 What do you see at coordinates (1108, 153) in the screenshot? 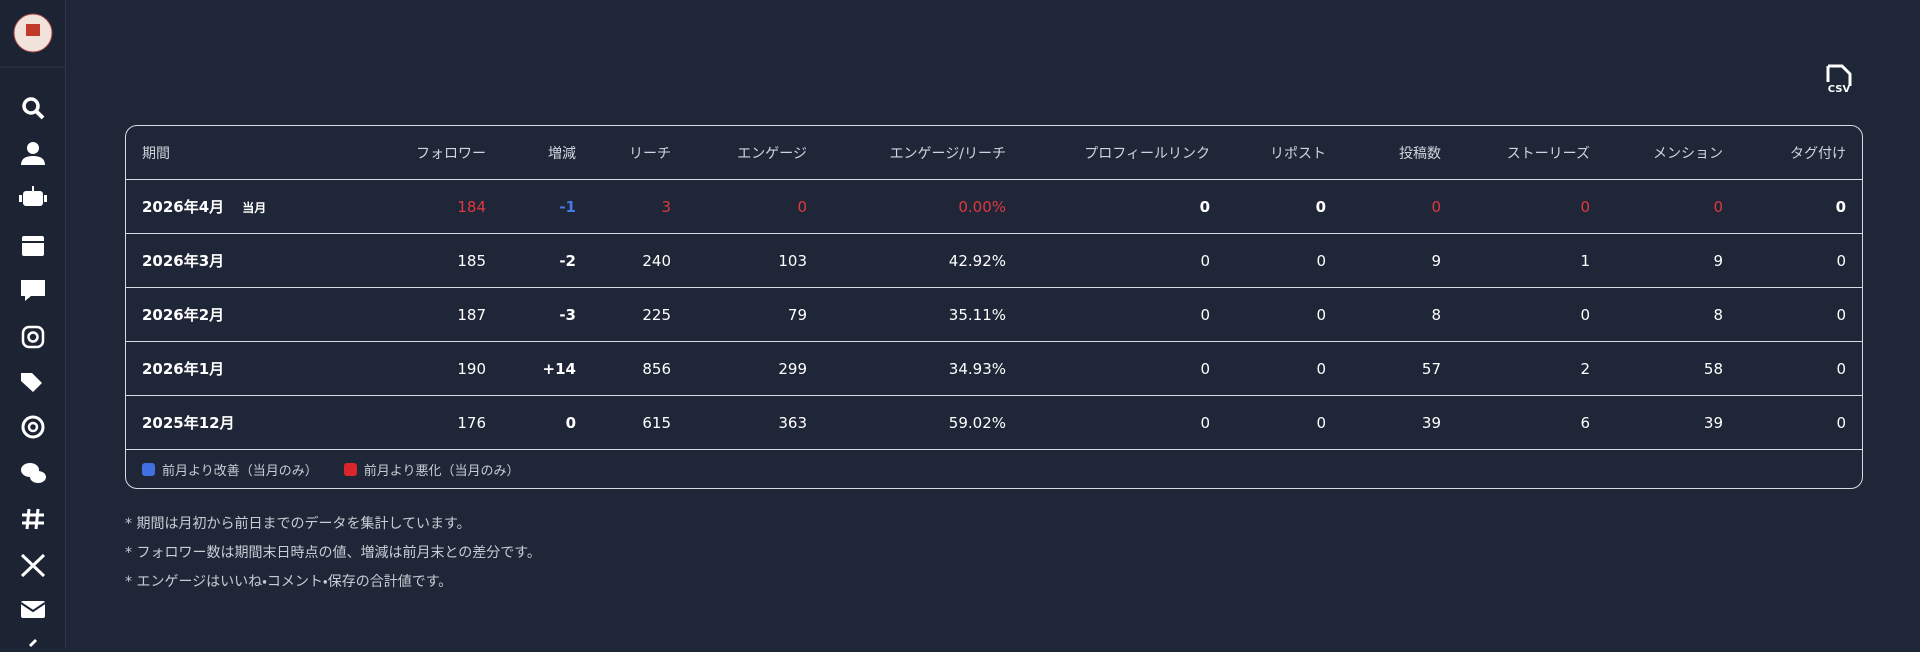
I see `column-header: プロフィールリンク` at bounding box center [1108, 153].